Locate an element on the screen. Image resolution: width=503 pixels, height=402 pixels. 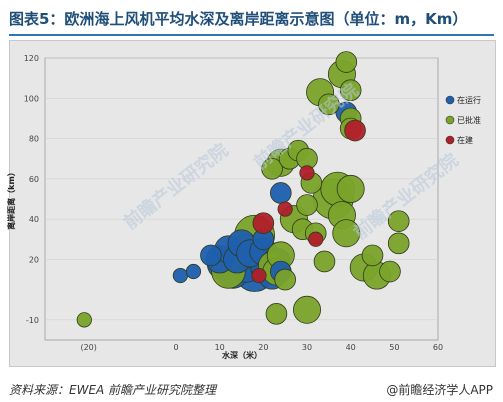
y-axis-ticks: -10 20 40 60 80 100 120 is located at coordinates (31, 189).